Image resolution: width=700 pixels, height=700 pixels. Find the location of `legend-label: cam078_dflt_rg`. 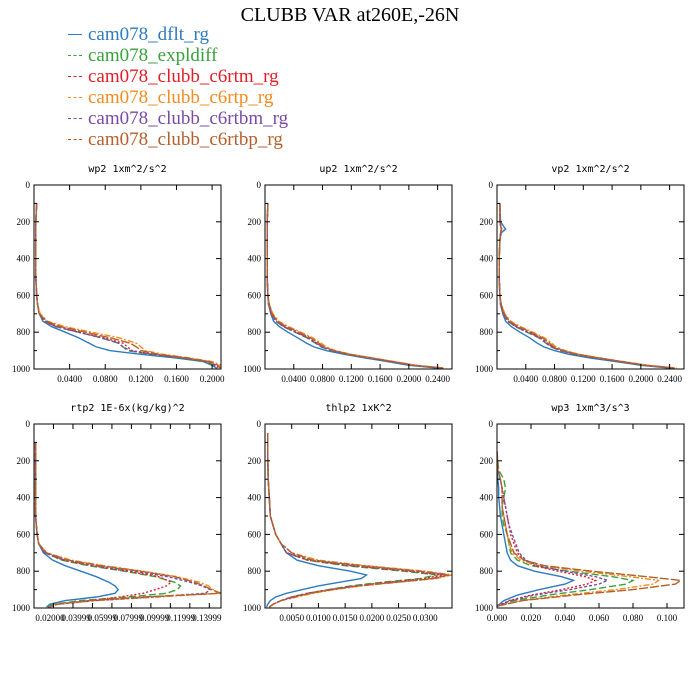

legend-label: cam078_dflt_rg is located at coordinates (149, 34).